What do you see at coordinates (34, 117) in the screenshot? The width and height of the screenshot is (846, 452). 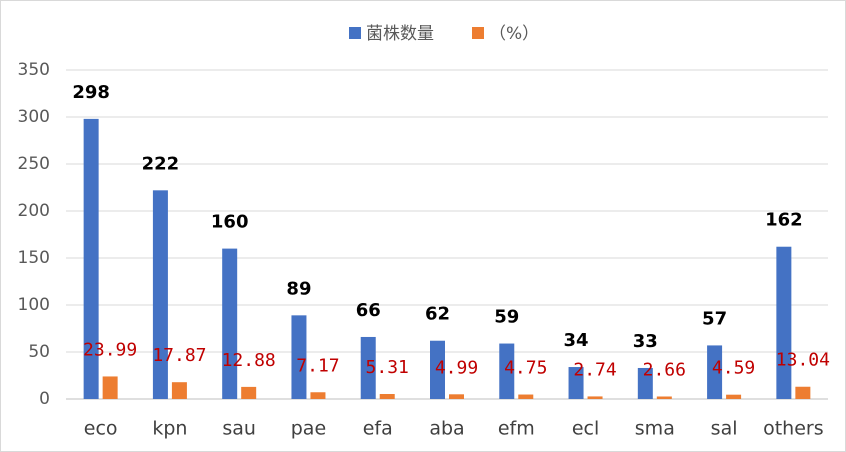 I see `y-tick-label: 300` at bounding box center [34, 117].